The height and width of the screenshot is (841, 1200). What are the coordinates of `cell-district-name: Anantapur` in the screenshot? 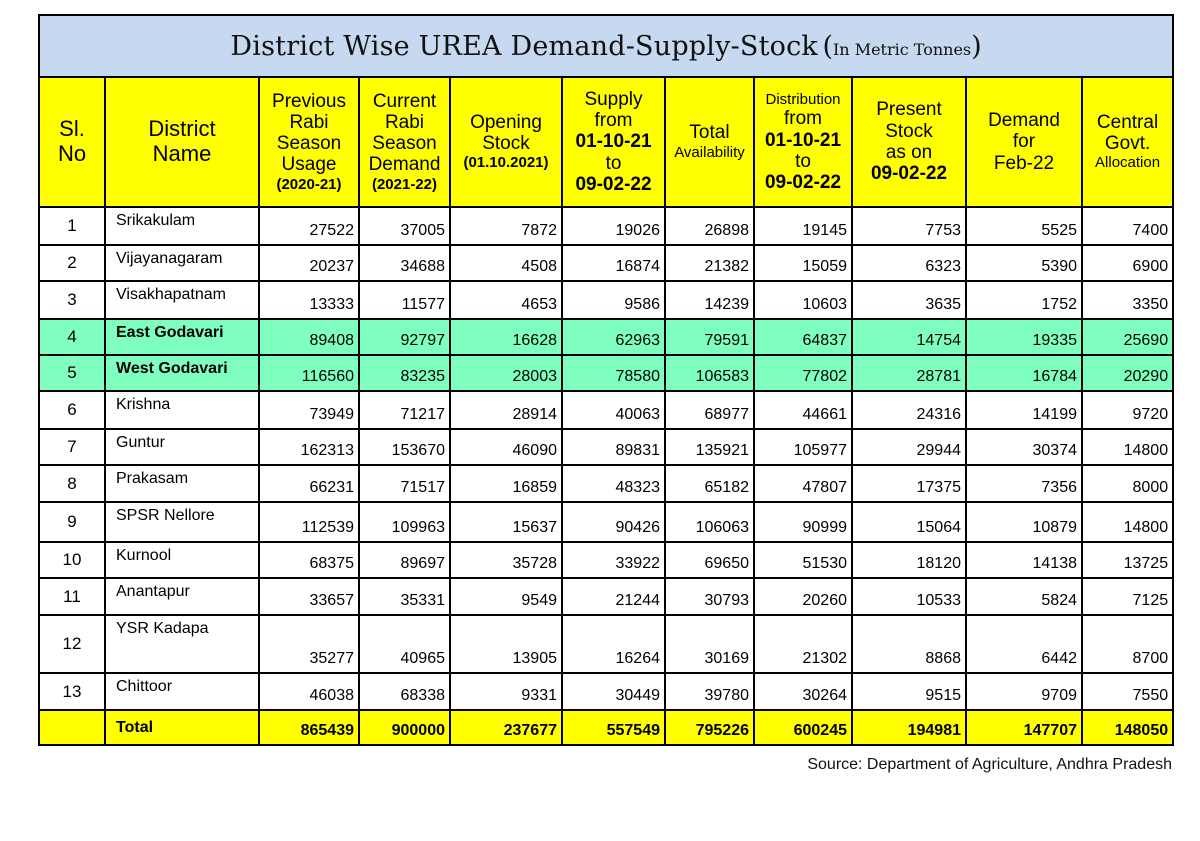 It's located at (182, 596).